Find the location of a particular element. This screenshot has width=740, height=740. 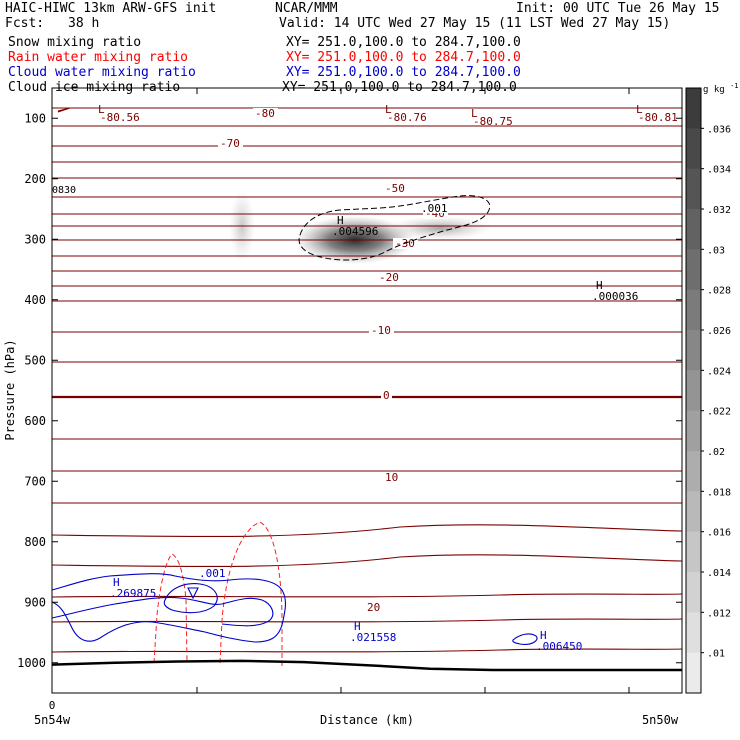

pressure-tick-label: 400 is located at coordinates (35, 300).